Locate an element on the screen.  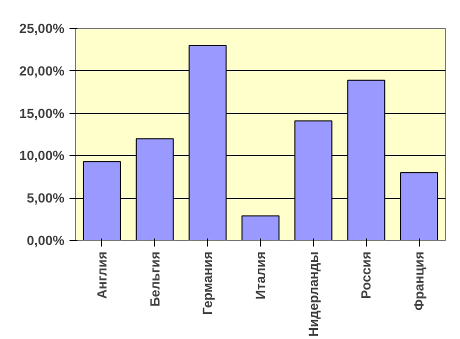
x-tick-label: Англия is located at coordinates (102, 275).